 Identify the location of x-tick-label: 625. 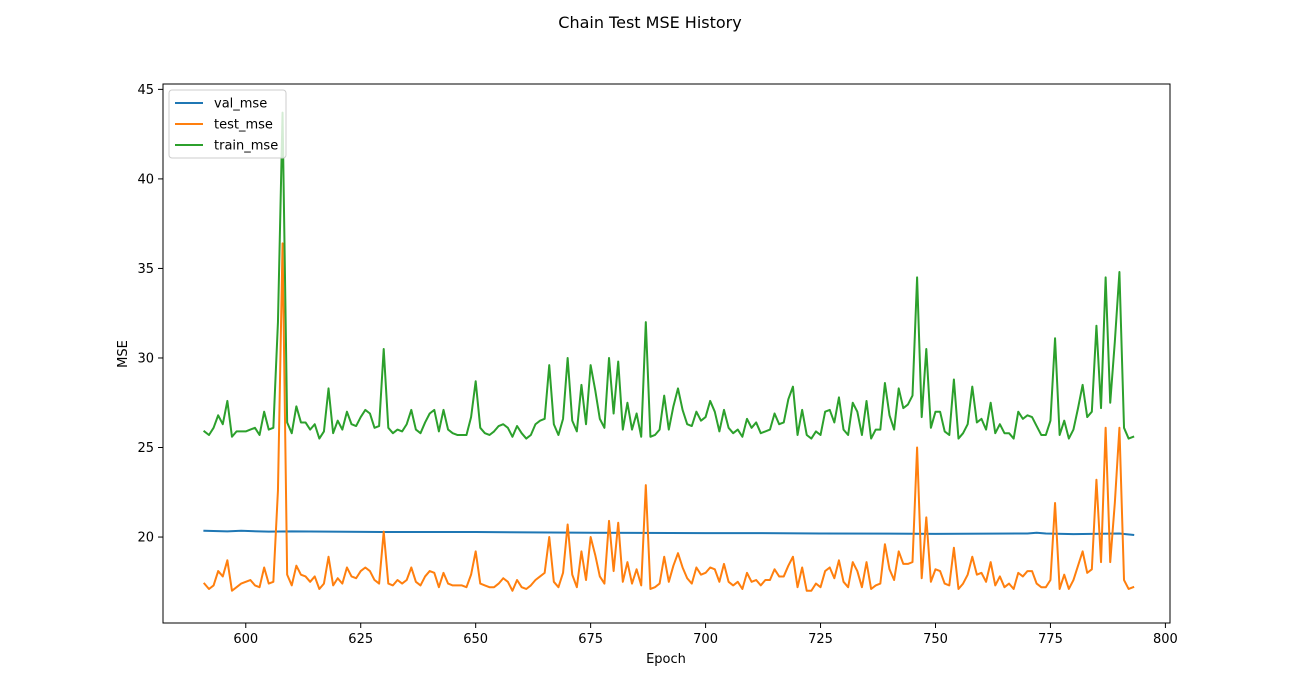
(360, 639).